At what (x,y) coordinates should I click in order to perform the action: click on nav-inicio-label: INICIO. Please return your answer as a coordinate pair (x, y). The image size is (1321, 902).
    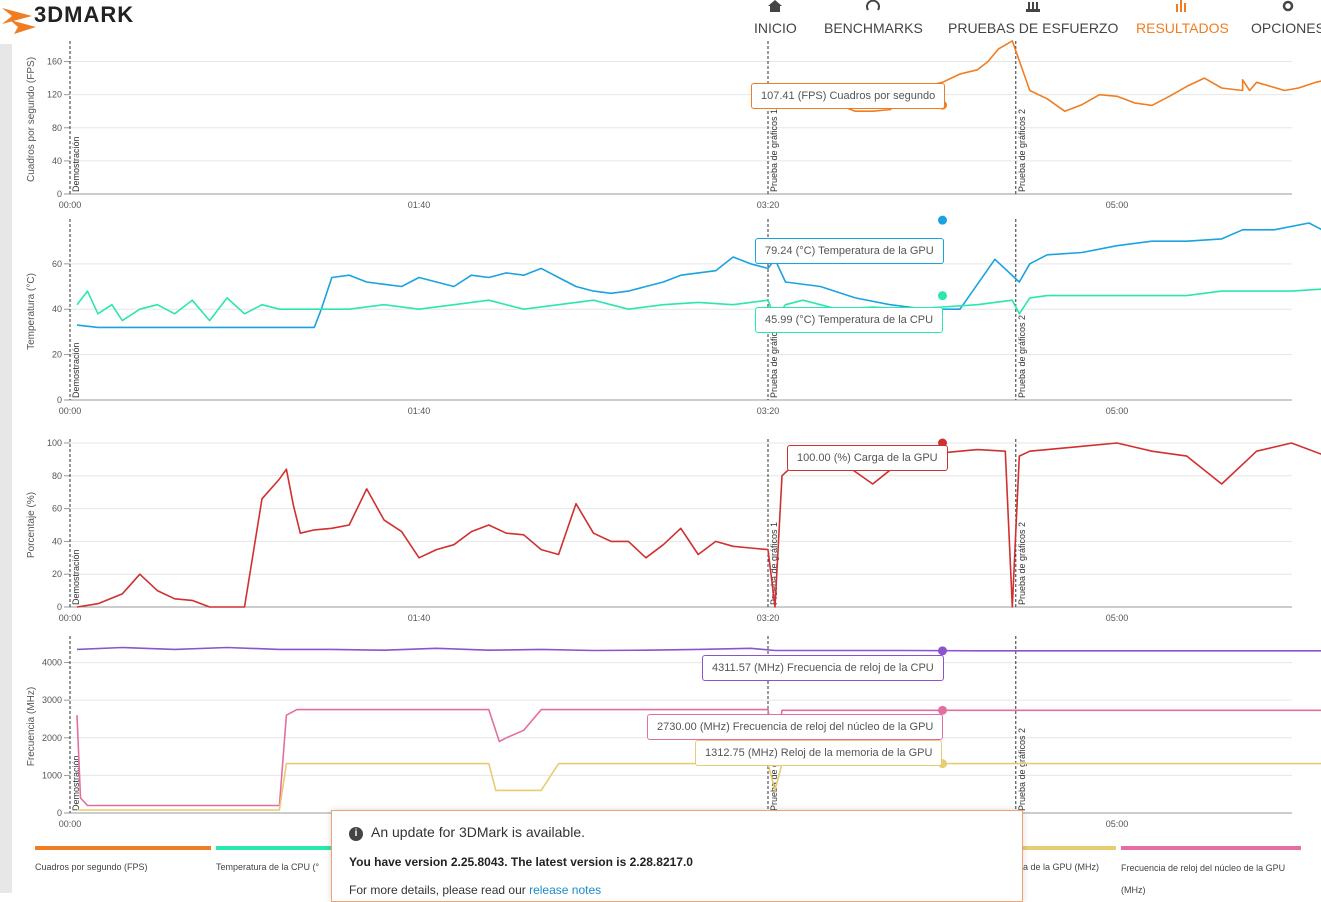
    Looking at the image, I should click on (775, 28).